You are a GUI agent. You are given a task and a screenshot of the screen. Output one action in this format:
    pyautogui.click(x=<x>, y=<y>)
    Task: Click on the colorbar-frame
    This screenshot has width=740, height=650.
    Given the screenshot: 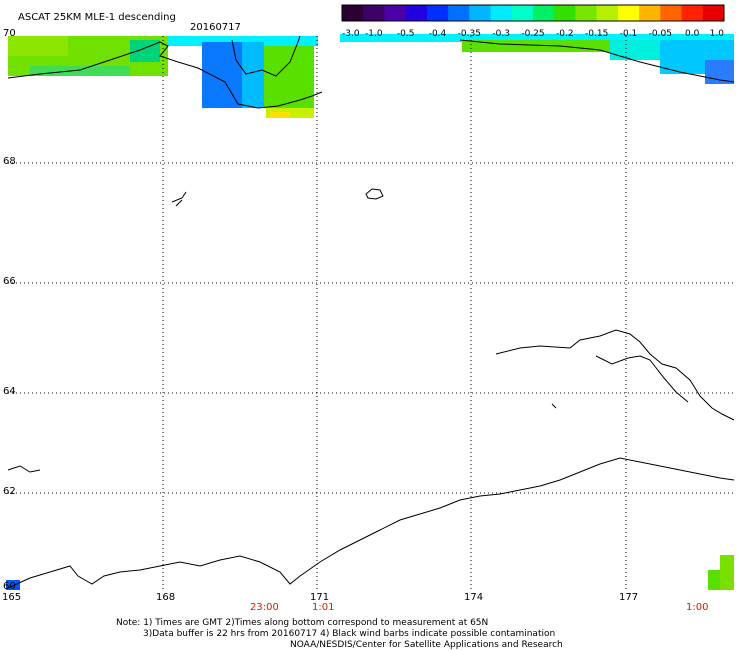 What is the action you would take?
    pyautogui.click(x=533, y=13)
    